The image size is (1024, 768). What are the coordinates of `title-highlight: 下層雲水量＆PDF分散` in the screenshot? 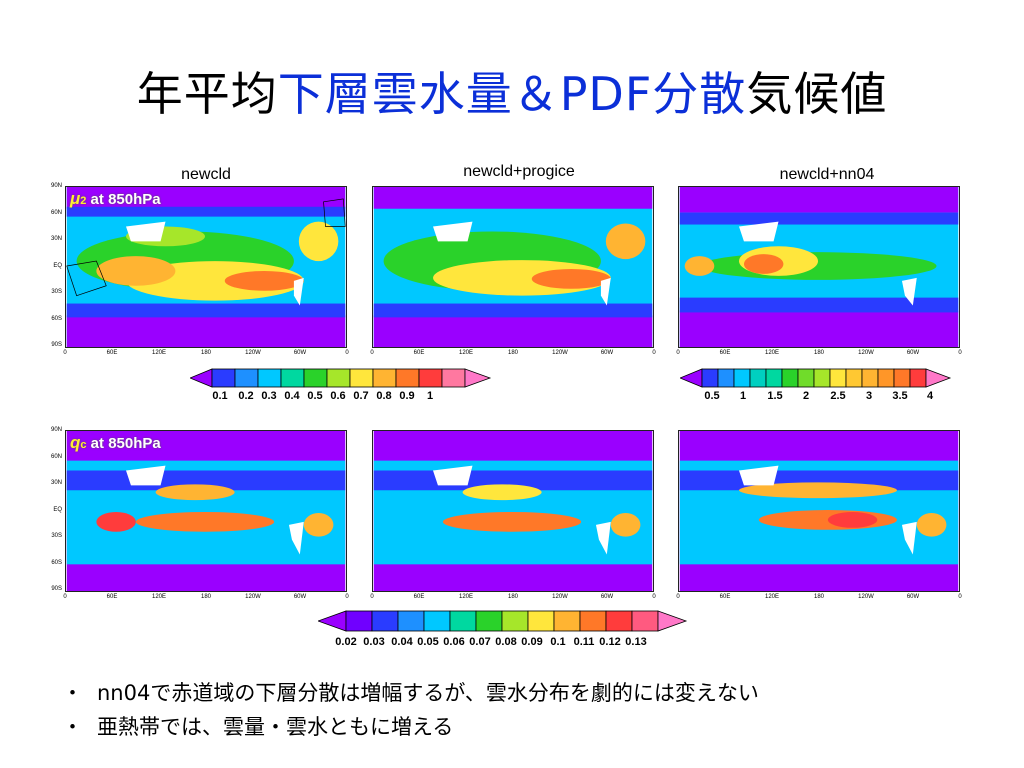 It's located at (512, 94).